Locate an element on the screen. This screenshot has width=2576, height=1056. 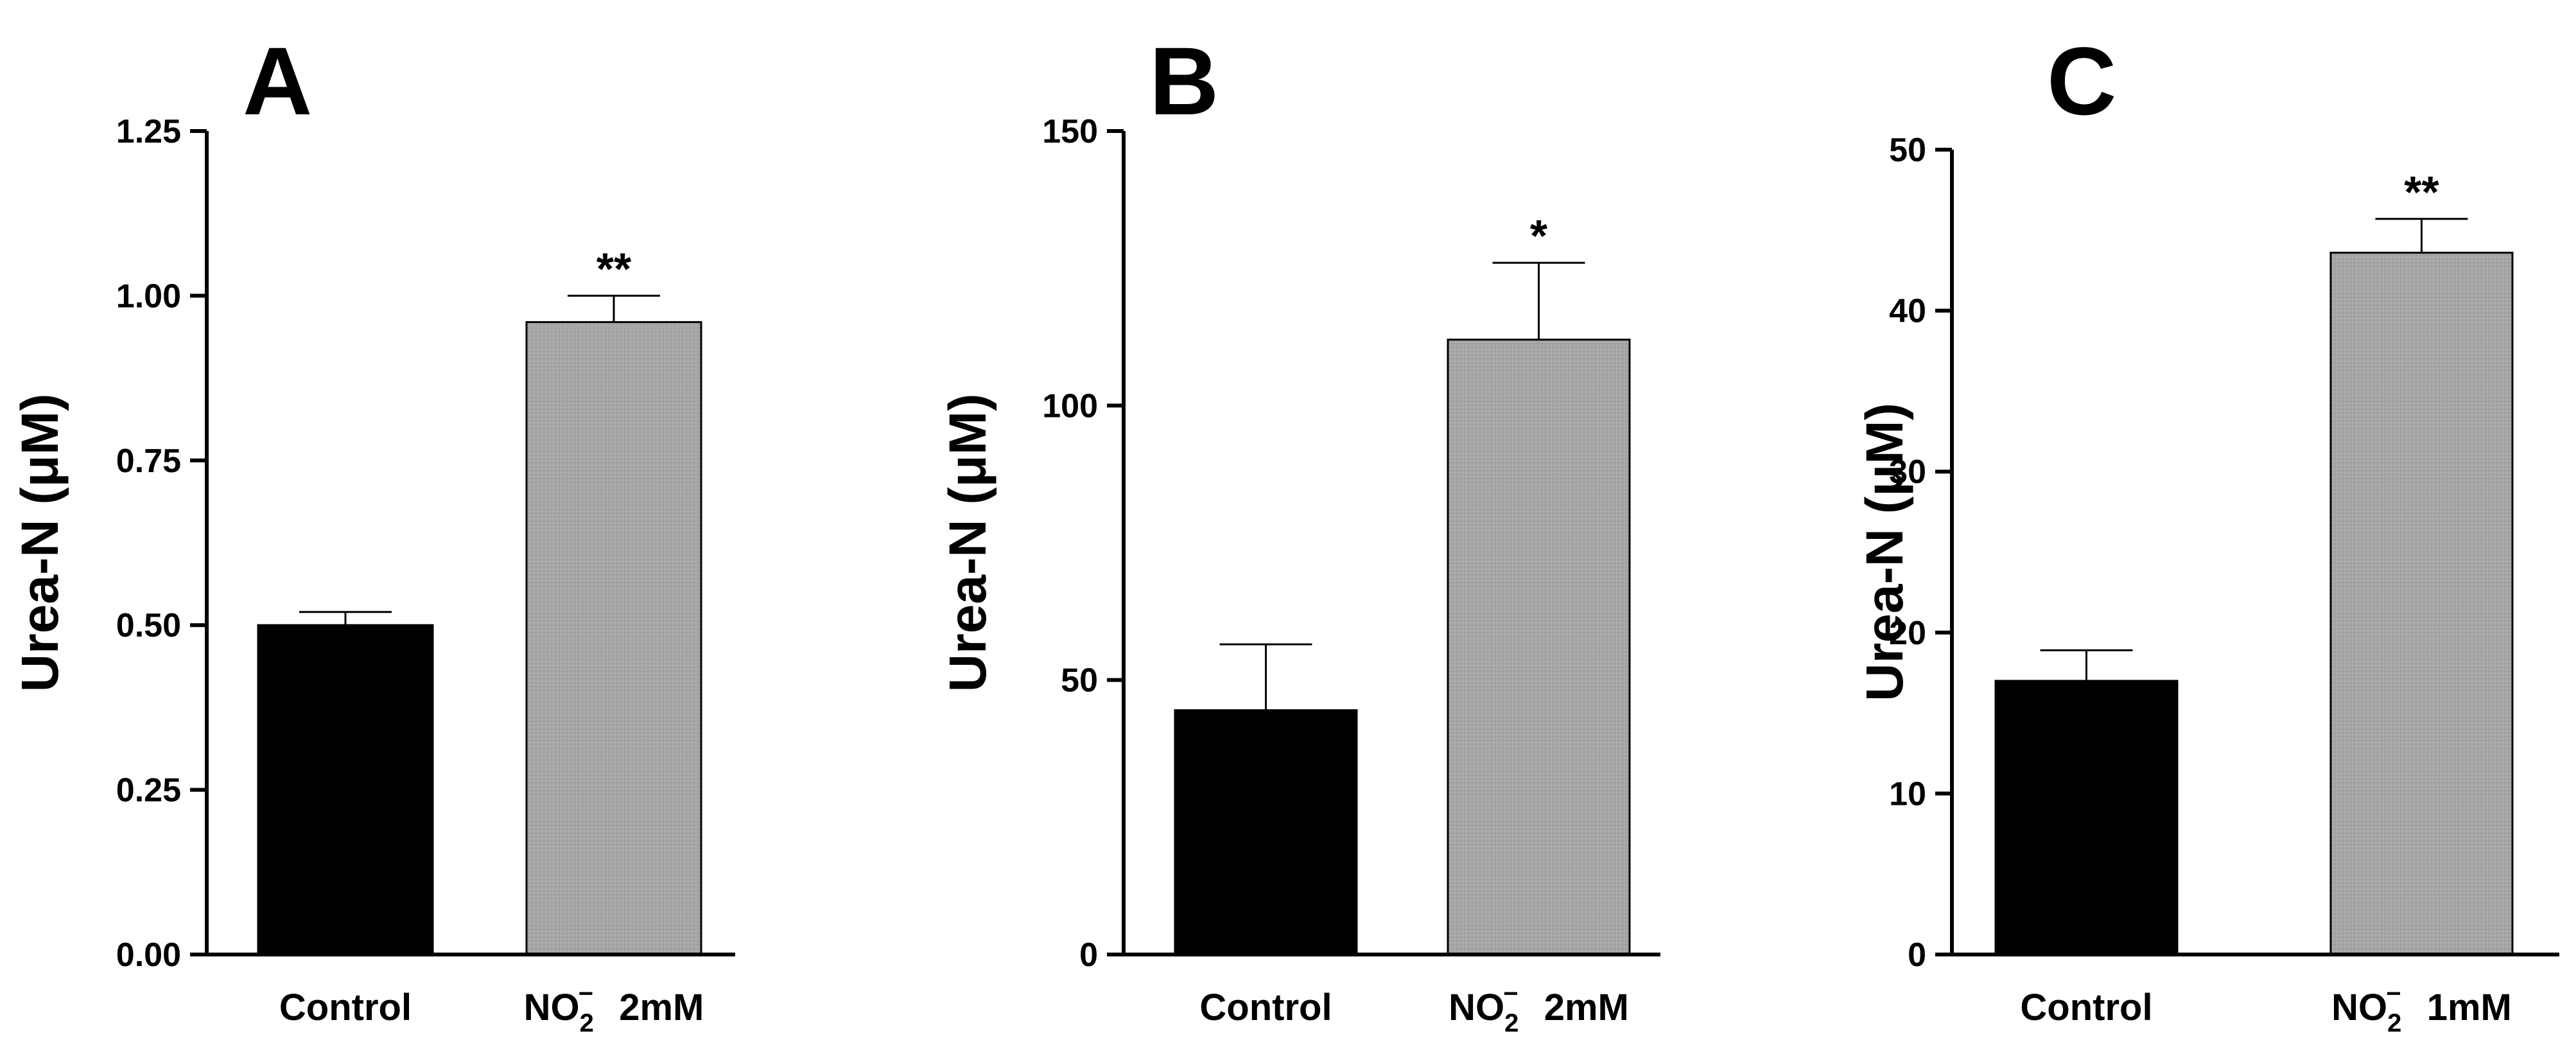
y-tick-label: 1.00 is located at coordinates (148, 296).